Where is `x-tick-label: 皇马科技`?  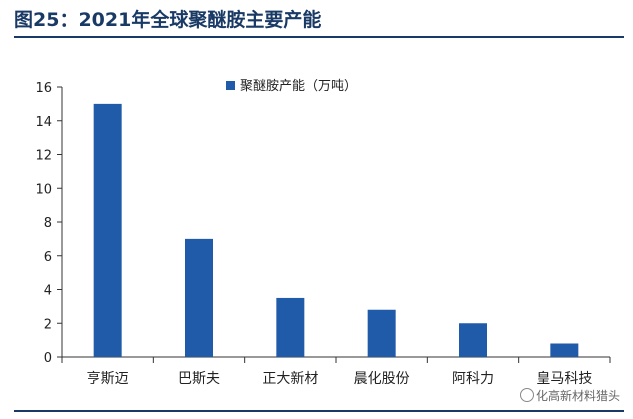 x-tick-label: 皇马科技 is located at coordinates (564, 379).